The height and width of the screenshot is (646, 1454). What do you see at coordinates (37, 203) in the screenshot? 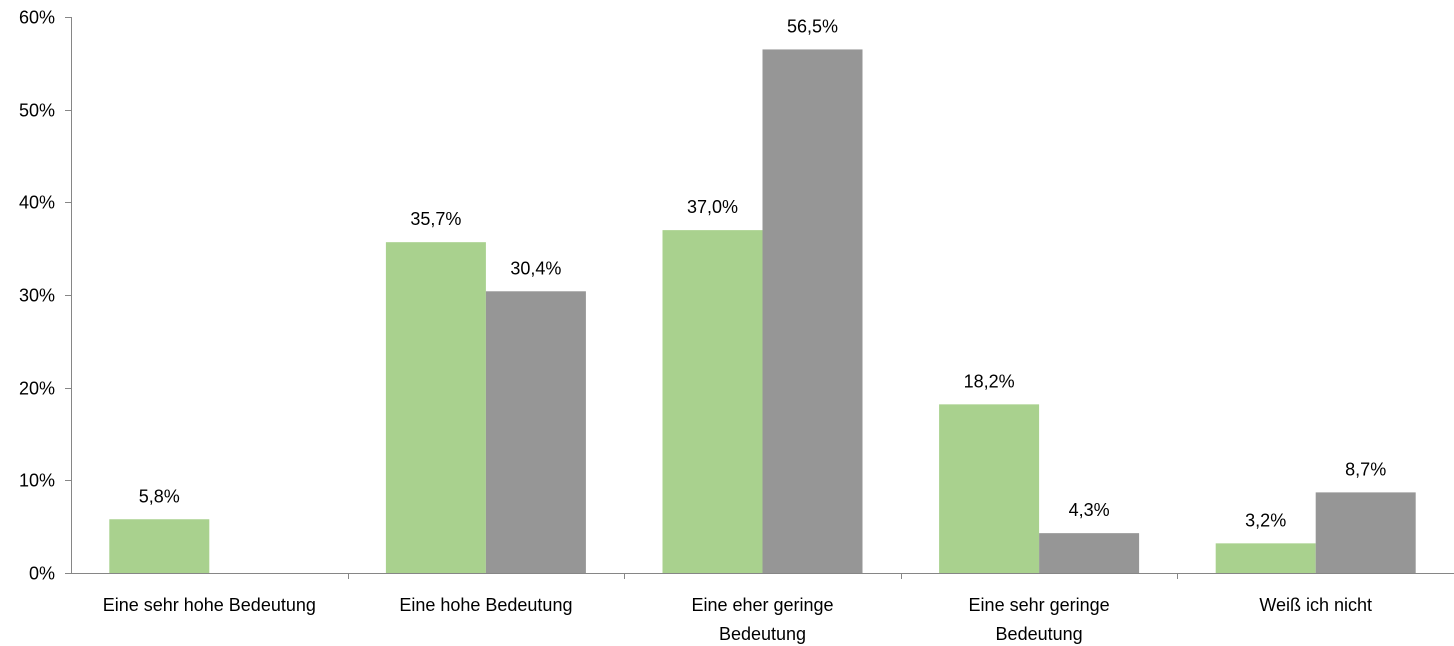
I see `y-tick-label: 40%` at bounding box center [37, 203].